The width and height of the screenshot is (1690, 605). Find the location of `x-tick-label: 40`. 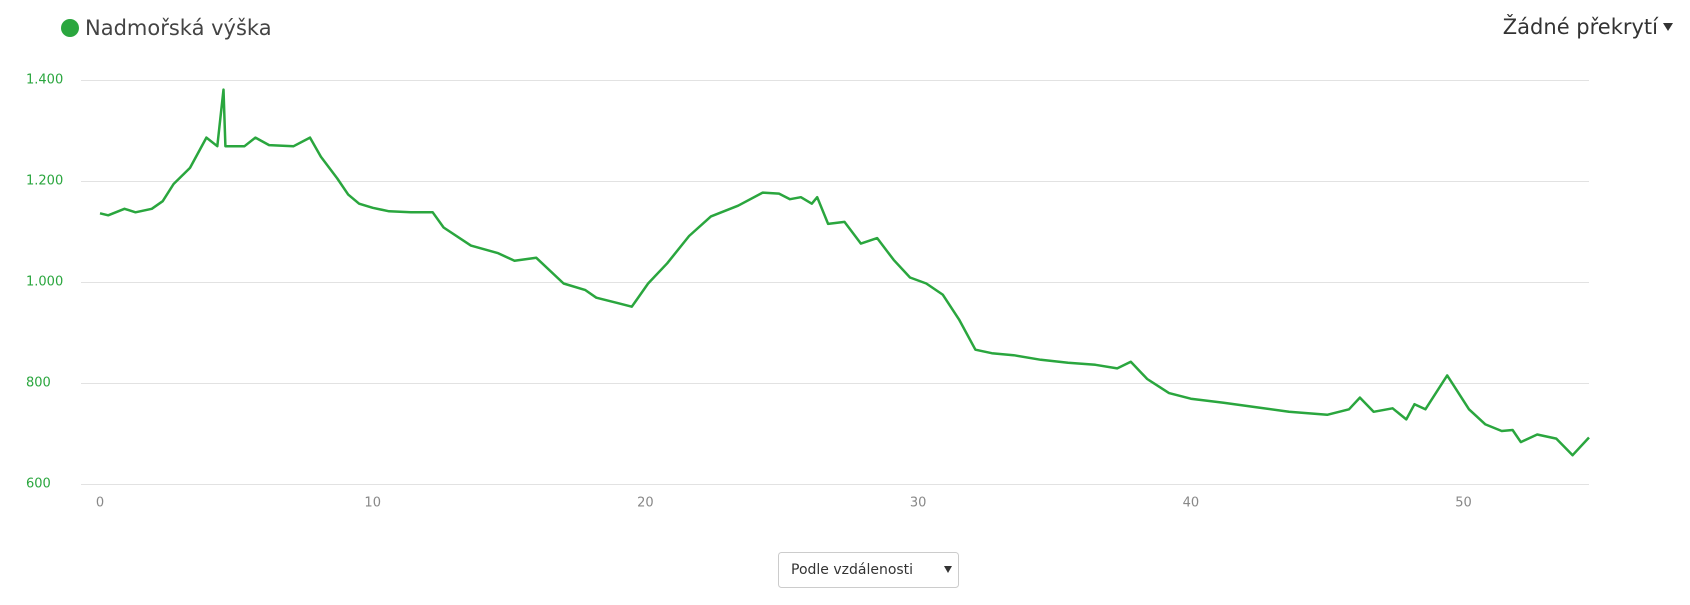

x-tick-label: 40 is located at coordinates (1191, 503).